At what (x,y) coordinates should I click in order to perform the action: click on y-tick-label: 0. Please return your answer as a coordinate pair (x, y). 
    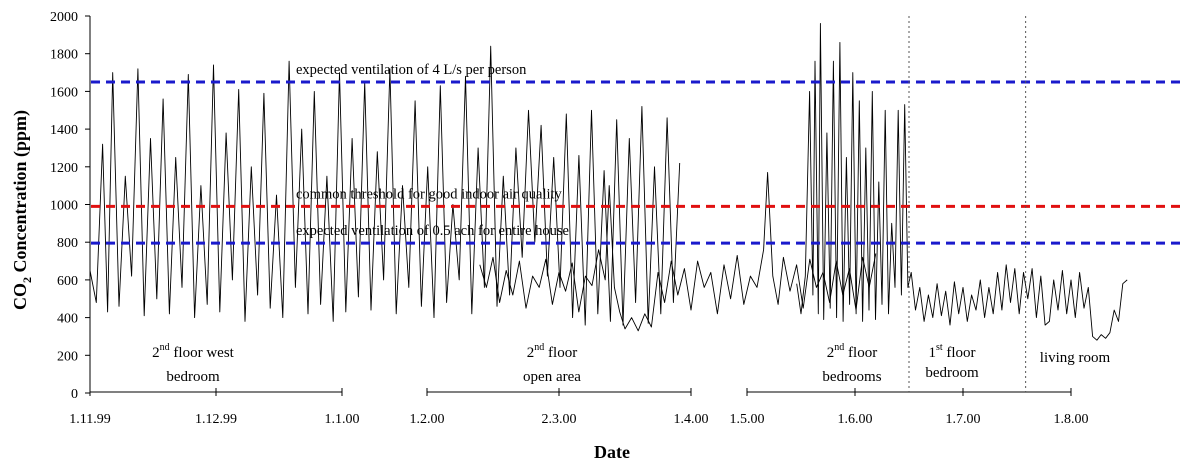
    Looking at the image, I should click on (74, 394).